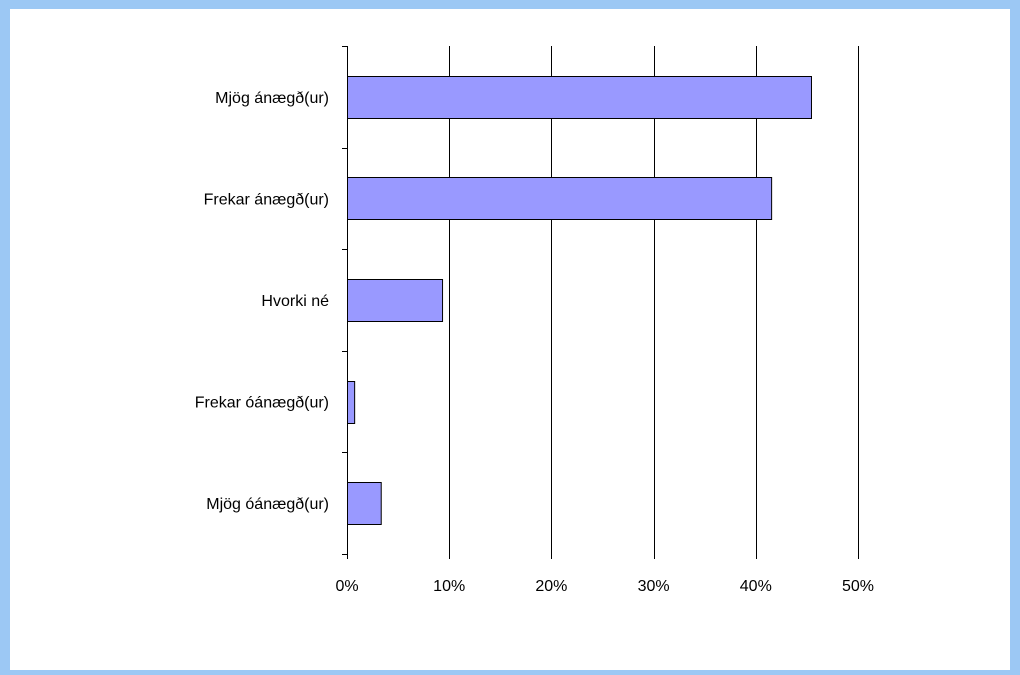 This screenshot has width=1020, height=675. Describe the element at coordinates (262, 403) in the screenshot. I see `category-label-4: Frekar óánægð(ur)` at that location.